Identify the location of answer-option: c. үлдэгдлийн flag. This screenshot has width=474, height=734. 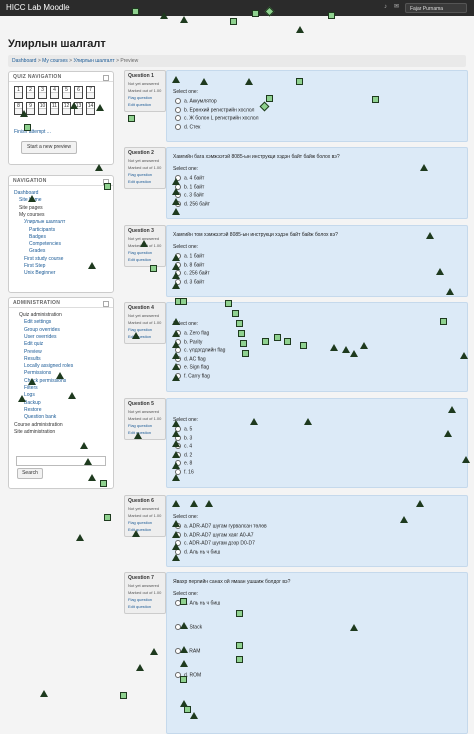
(200, 350).